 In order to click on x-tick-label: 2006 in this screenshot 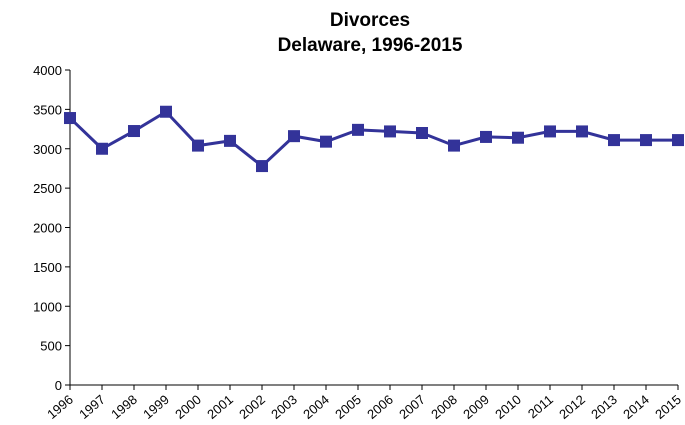, I will do `click(380, 407)`.